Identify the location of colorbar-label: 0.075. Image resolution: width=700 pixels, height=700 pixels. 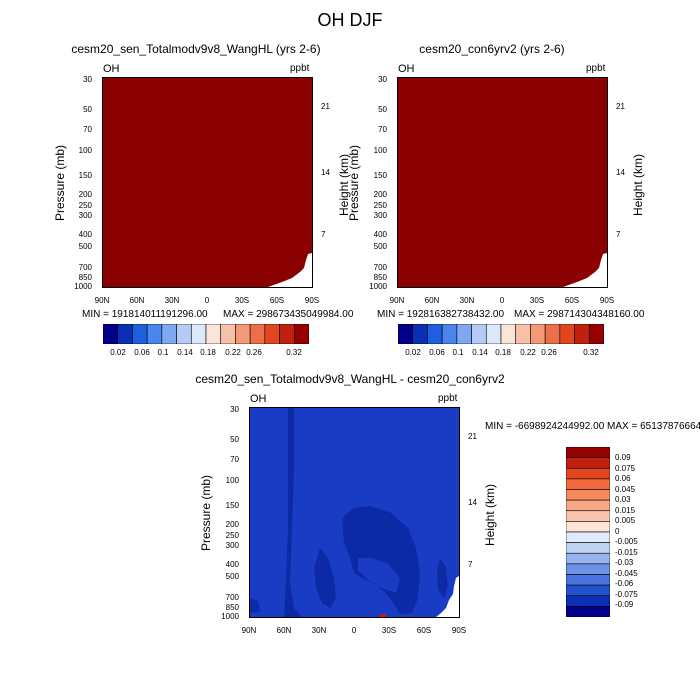
(625, 468).